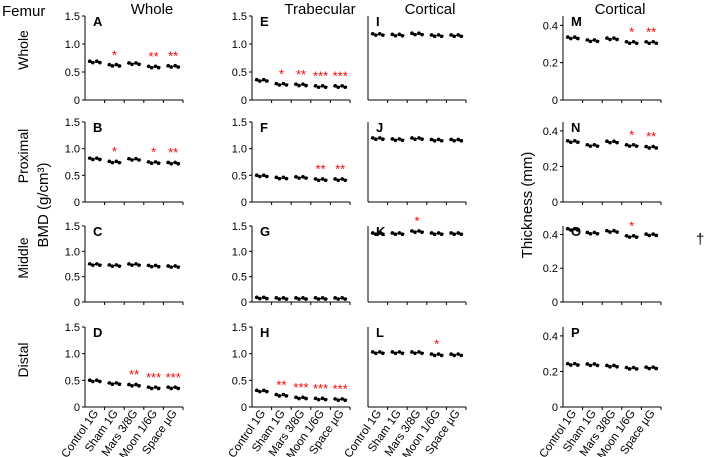  I want to click on panel-letter: O, so click(576, 231).